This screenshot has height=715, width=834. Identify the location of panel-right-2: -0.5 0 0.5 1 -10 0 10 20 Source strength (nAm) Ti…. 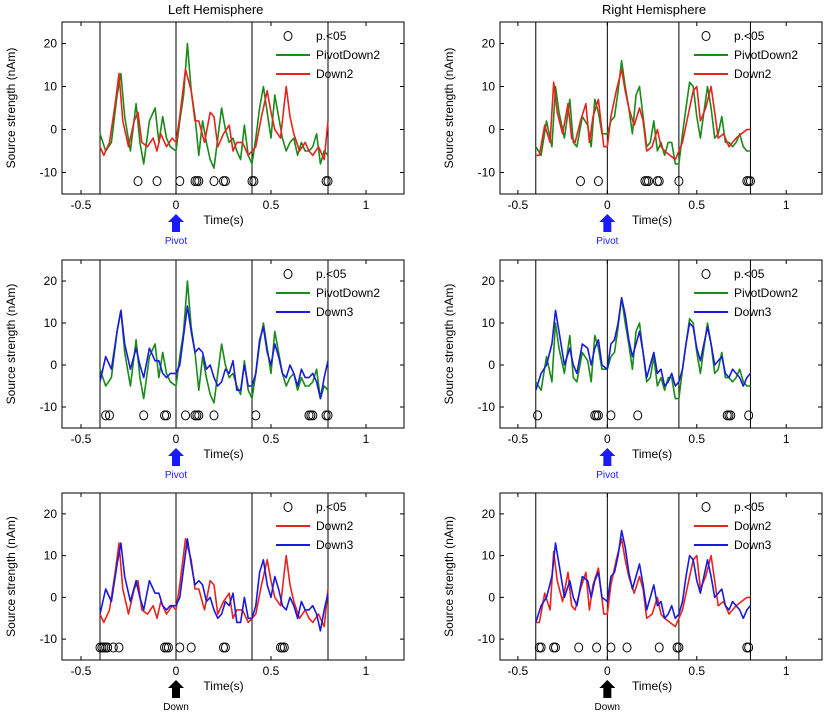
(632, 602).